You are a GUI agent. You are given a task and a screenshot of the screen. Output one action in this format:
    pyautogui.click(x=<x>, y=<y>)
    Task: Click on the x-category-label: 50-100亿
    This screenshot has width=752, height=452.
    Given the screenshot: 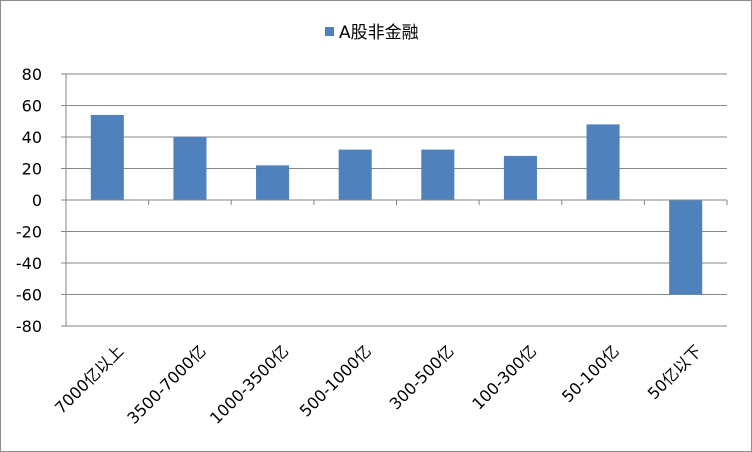 What is the action you would take?
    pyautogui.click(x=590, y=373)
    